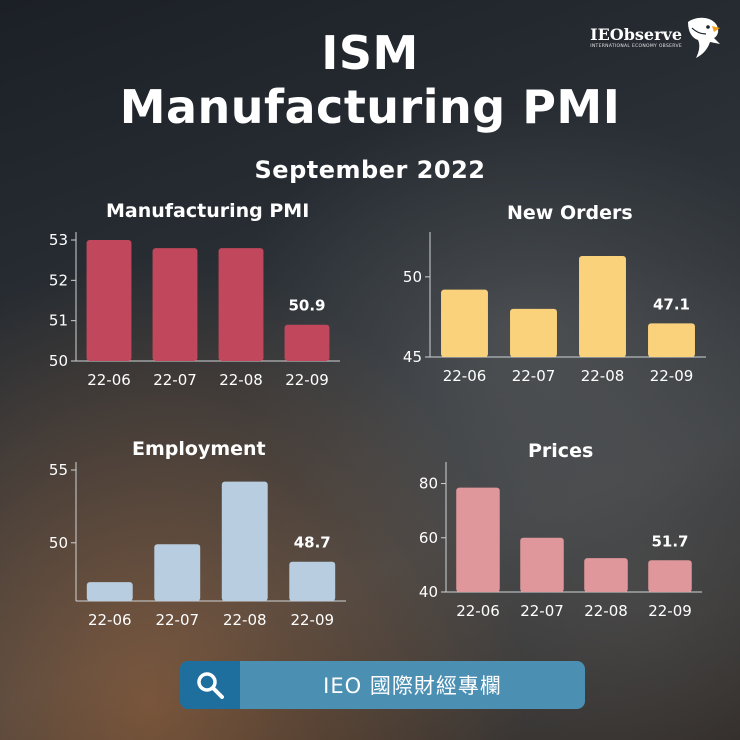  I want to click on y-tick-label: 40, so click(428, 592).